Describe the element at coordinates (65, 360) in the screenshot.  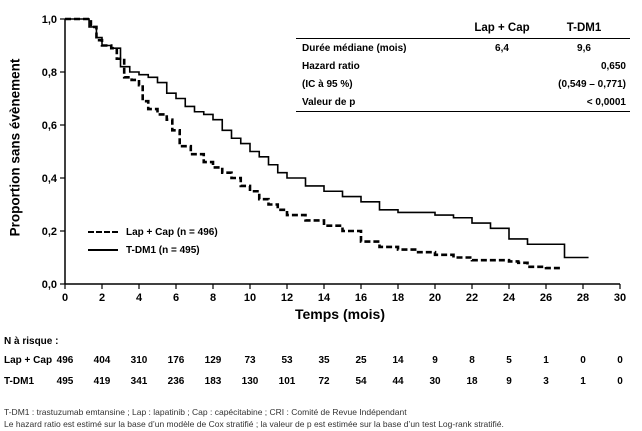
I see `risk-value: 496` at that location.